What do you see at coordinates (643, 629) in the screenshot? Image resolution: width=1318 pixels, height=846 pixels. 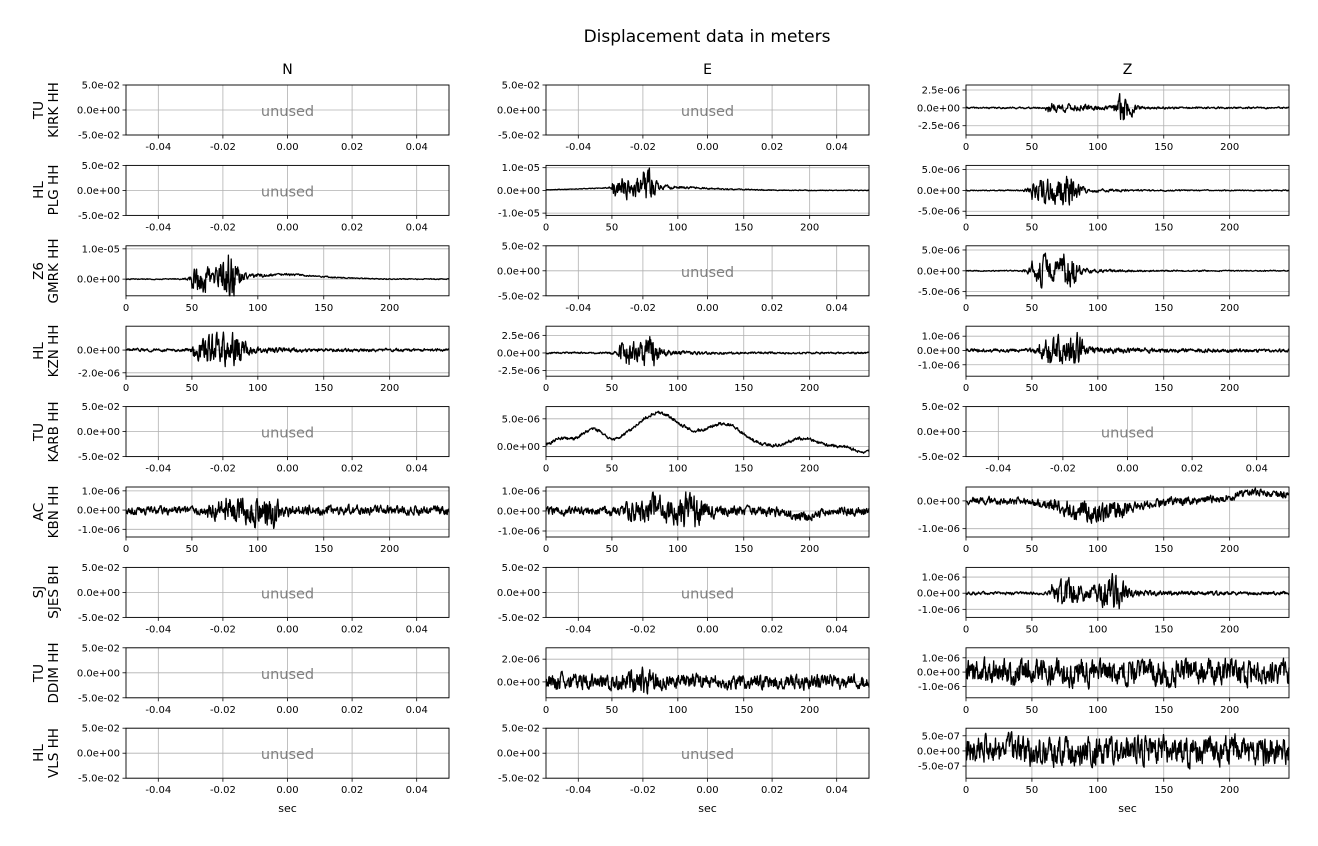 I see `panel-6-e-xtick-label-1: -0.02` at bounding box center [643, 629].